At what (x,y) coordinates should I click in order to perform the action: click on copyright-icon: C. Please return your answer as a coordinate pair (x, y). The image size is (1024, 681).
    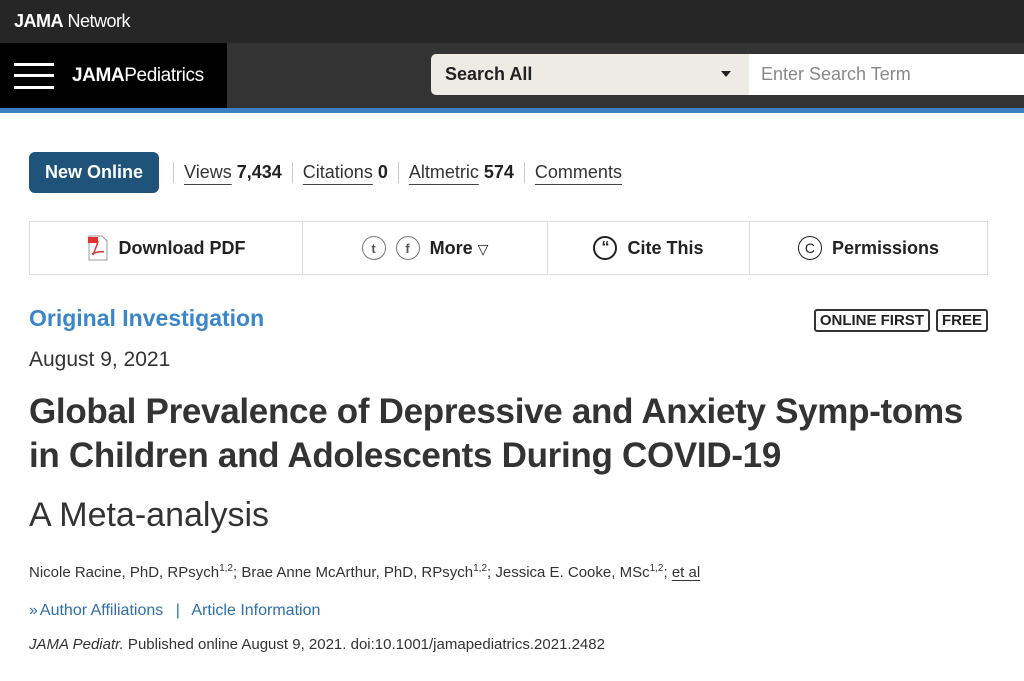
    Looking at the image, I should click on (809, 248).